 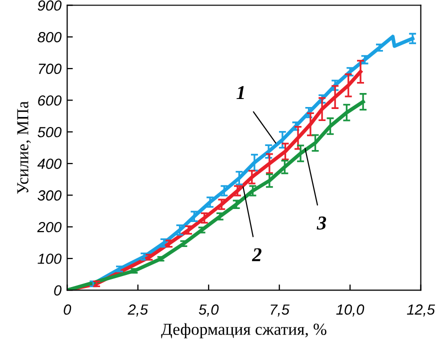 I want to click on annotation: 1, so click(x=240, y=93).